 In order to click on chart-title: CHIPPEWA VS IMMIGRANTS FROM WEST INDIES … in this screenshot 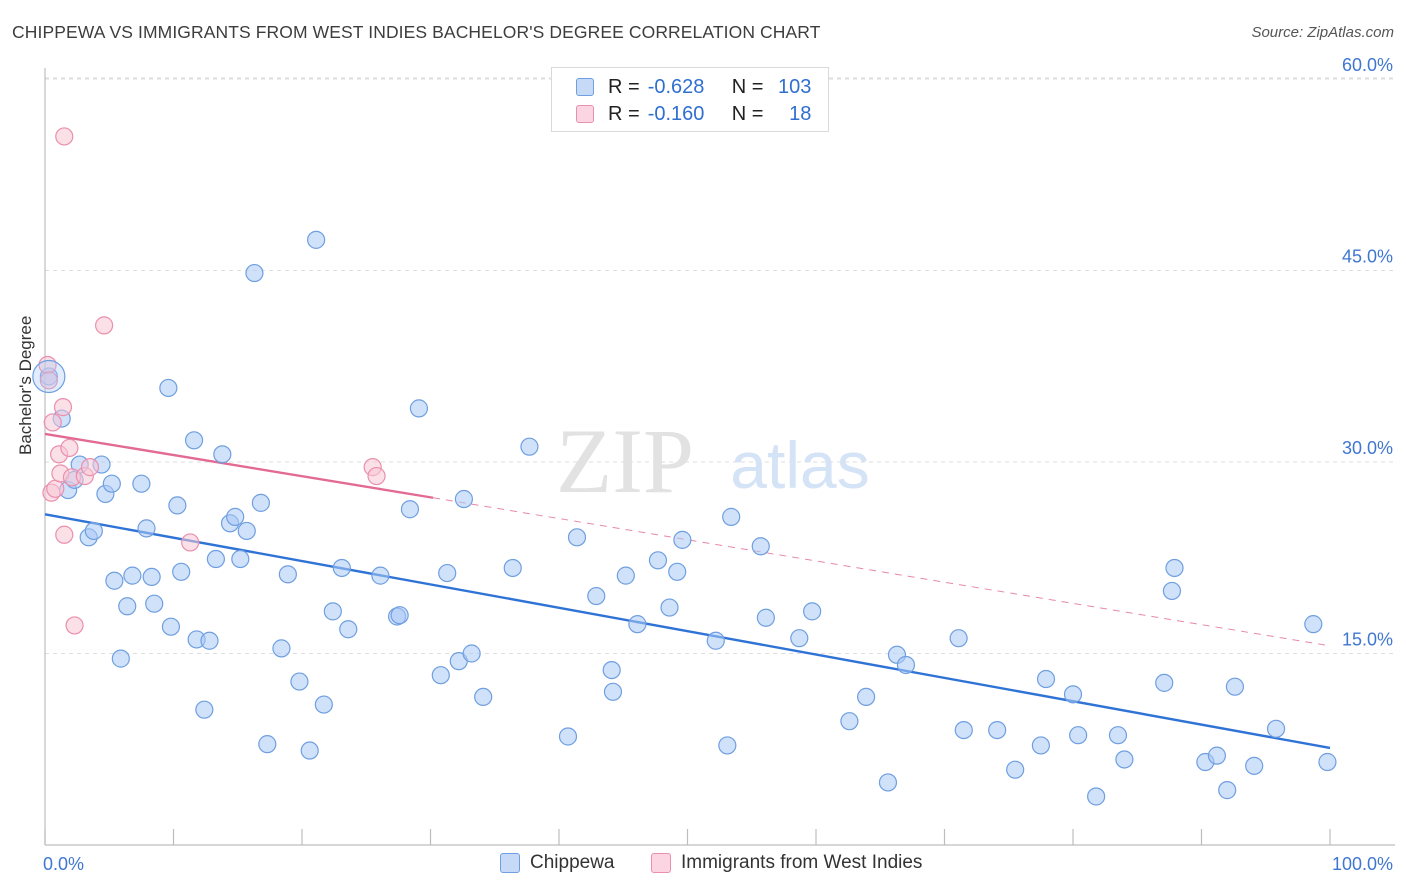, I will do `click(416, 32)`.